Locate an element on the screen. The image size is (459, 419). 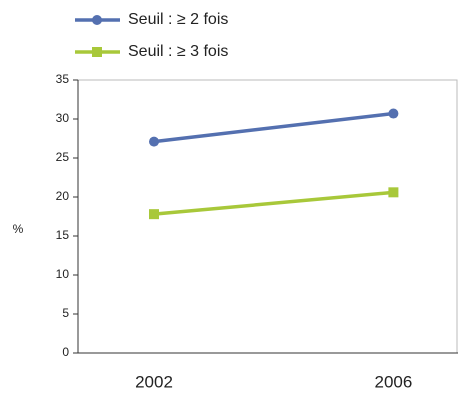
y-tick-label: 20 is located at coordinates (63, 196).